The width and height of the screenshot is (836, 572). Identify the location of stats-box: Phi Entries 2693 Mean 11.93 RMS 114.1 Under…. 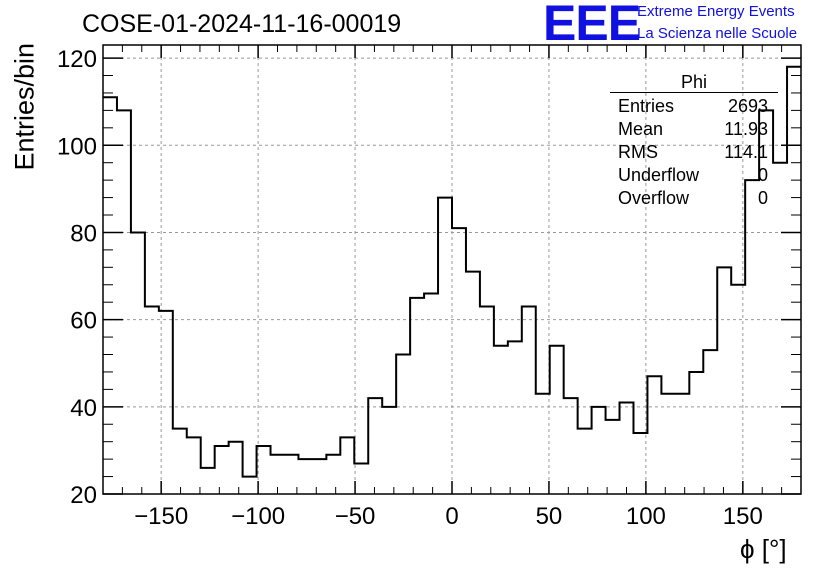
(694, 141).